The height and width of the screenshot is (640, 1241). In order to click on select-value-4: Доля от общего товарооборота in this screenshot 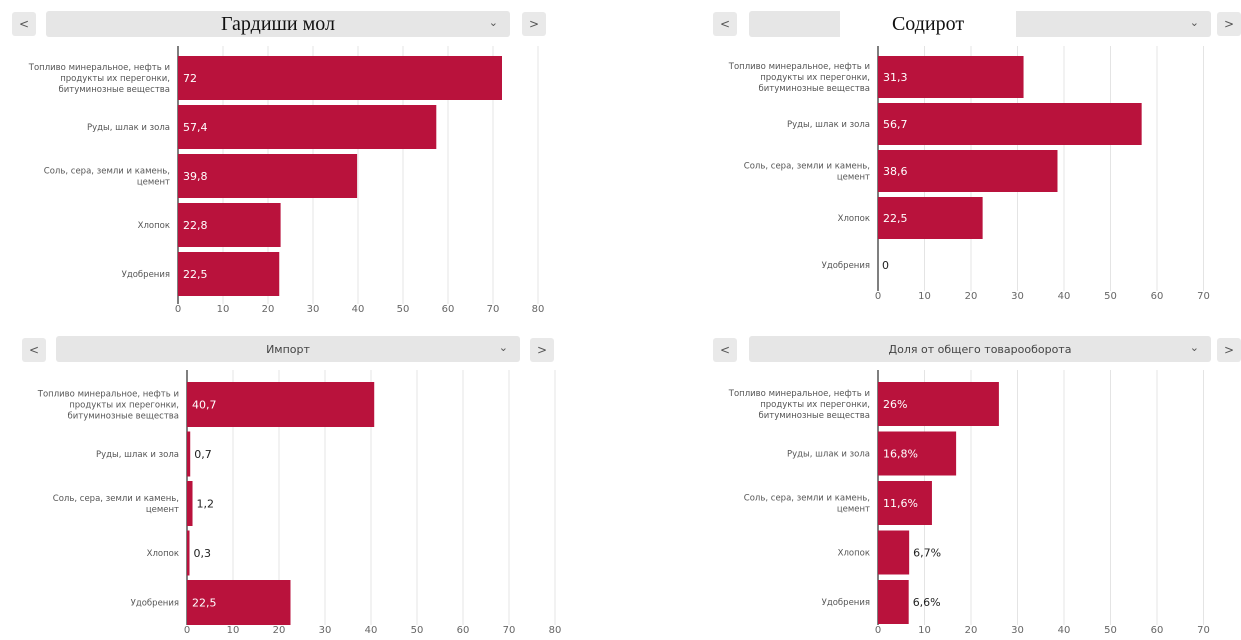, I will do `click(980, 349)`.